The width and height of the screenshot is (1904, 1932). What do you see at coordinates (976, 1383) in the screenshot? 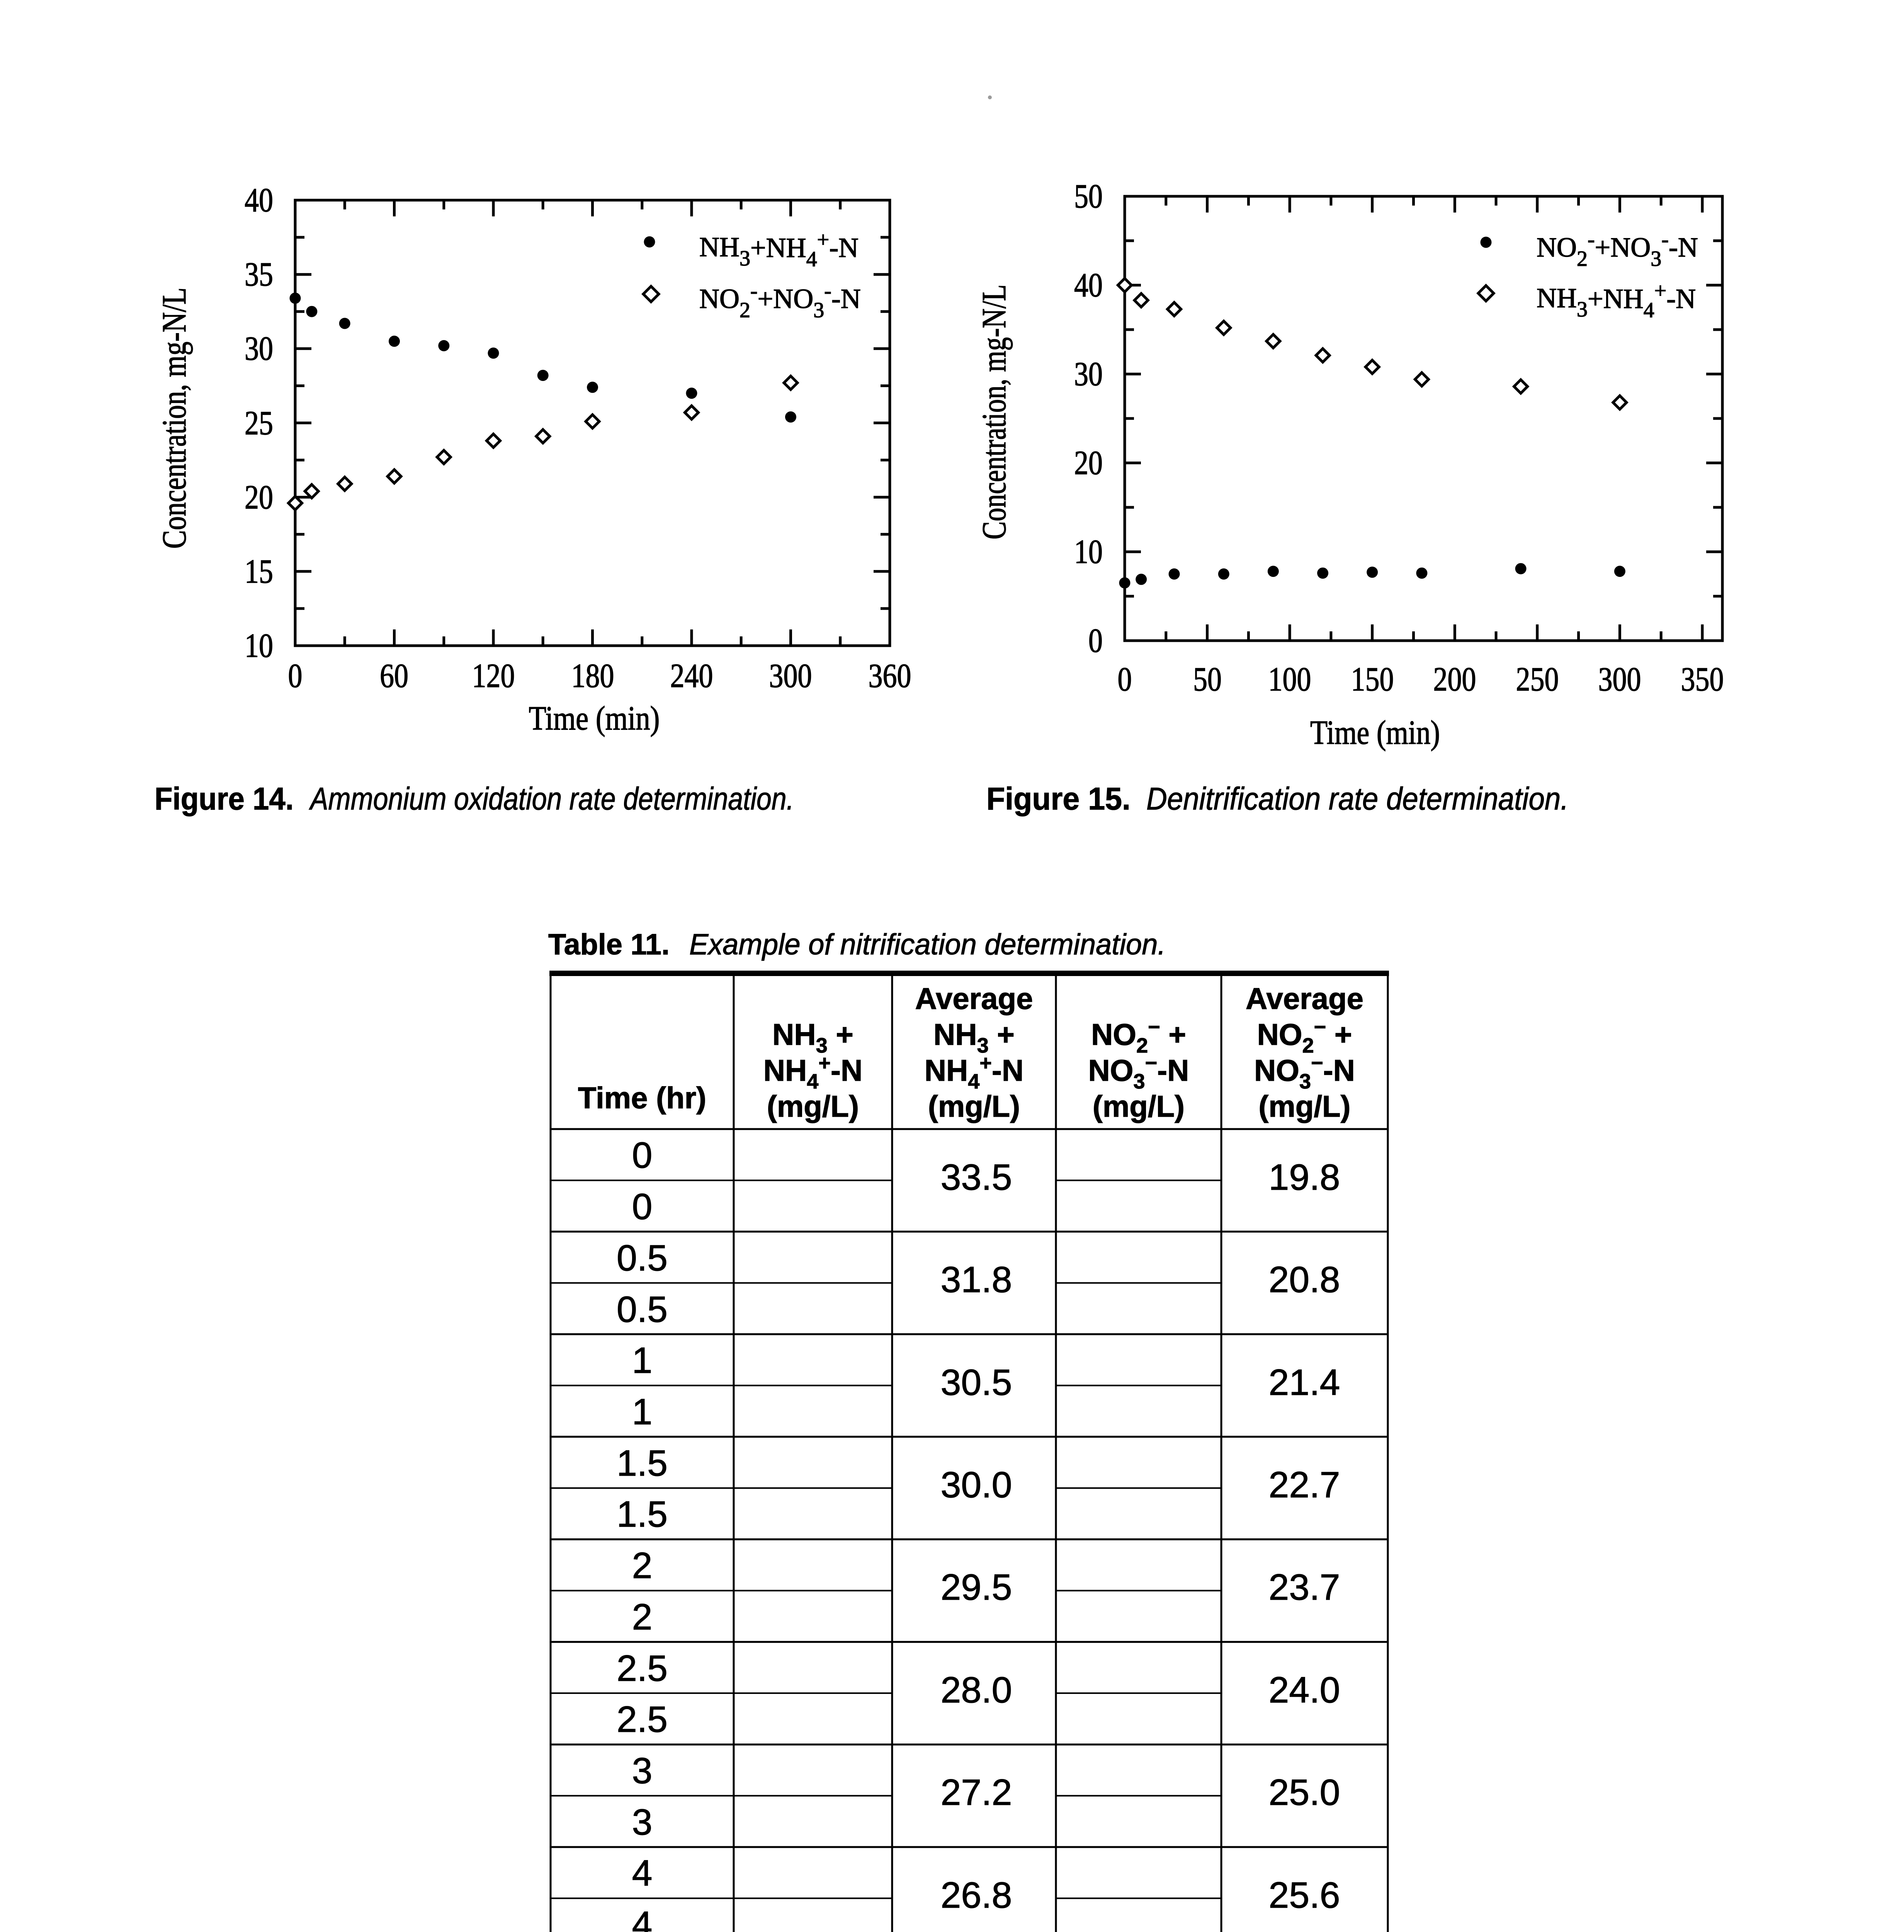
I see `svg-text: 30.5` at bounding box center [976, 1383].